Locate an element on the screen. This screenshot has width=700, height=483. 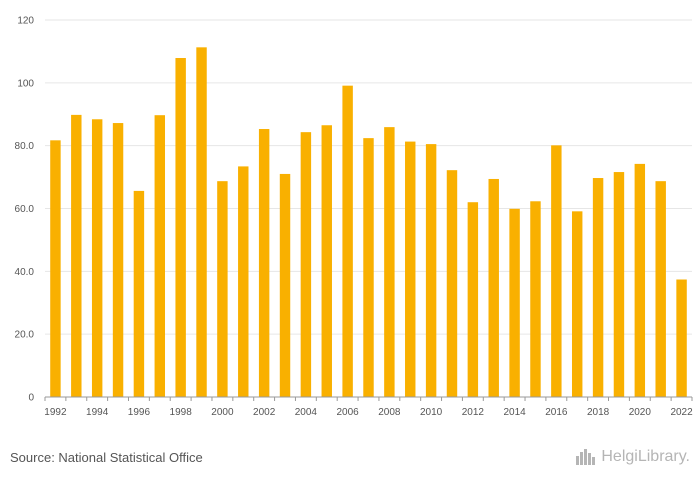
bar-2016 is located at coordinates (556, 271).